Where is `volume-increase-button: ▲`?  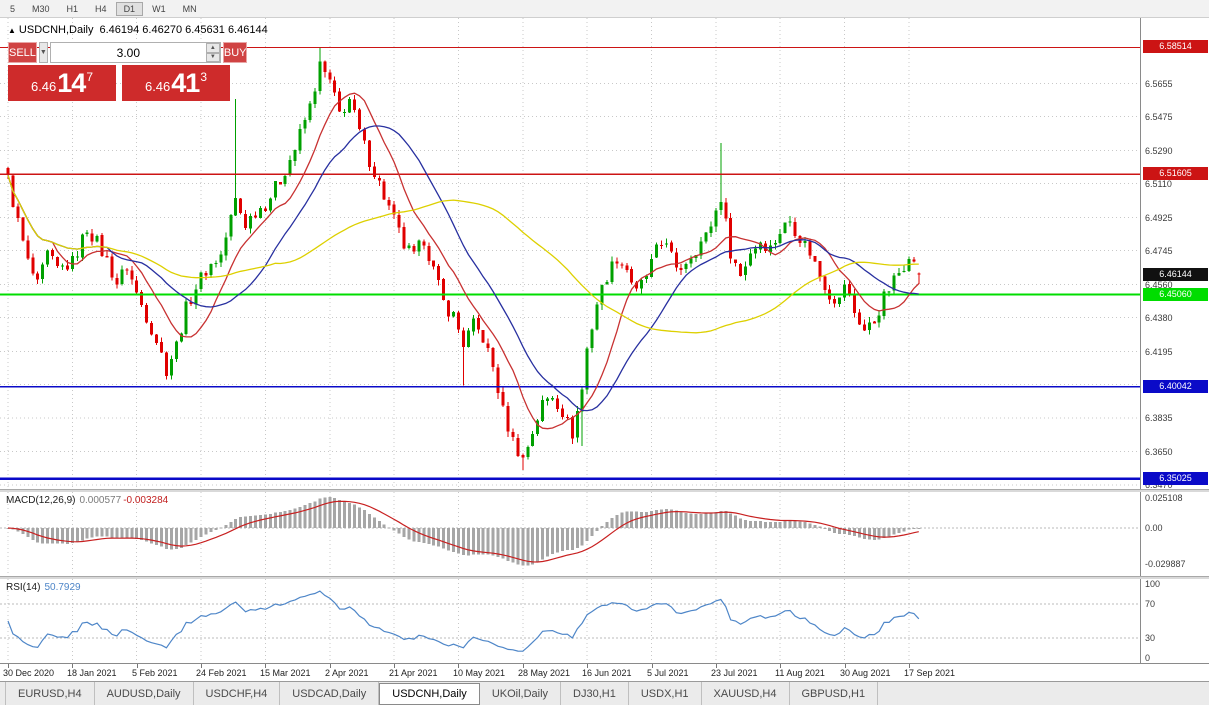
volume-increase-button: ▲ is located at coordinates (212, 48).